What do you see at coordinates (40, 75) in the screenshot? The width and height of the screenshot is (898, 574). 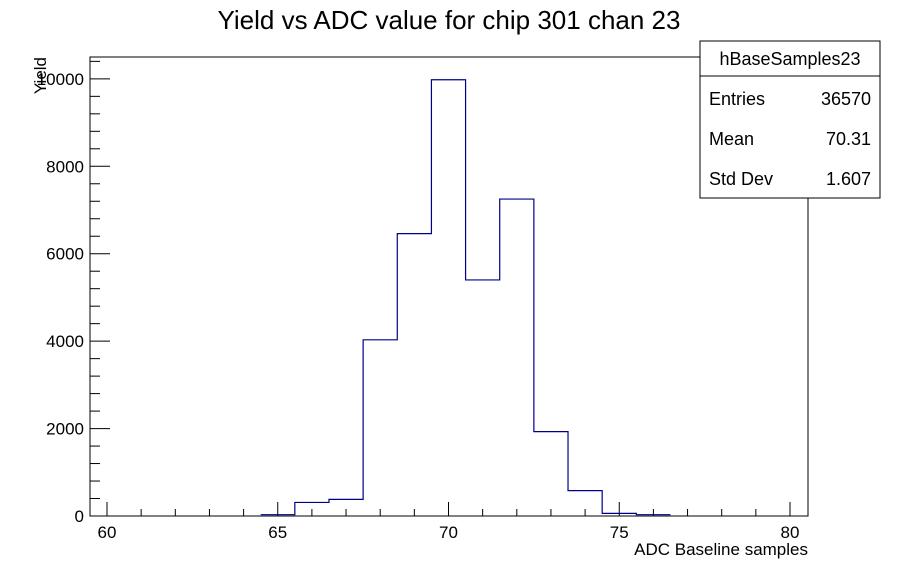 I see `y-axis-label: Yield` at bounding box center [40, 75].